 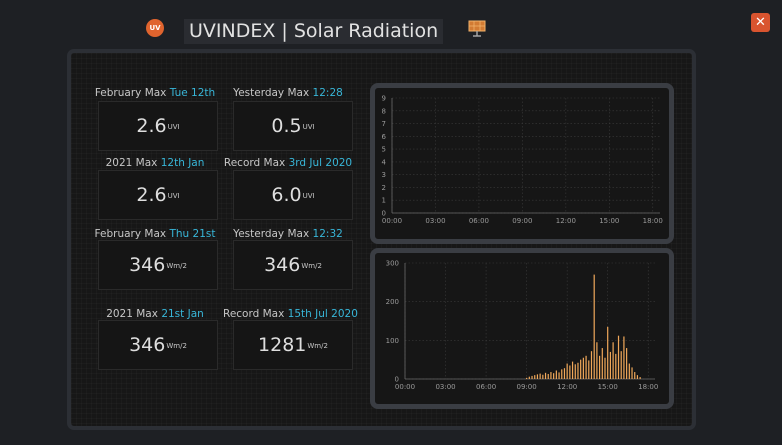 I want to click on stat-value-box: 6.0 UVI, so click(x=293, y=195).